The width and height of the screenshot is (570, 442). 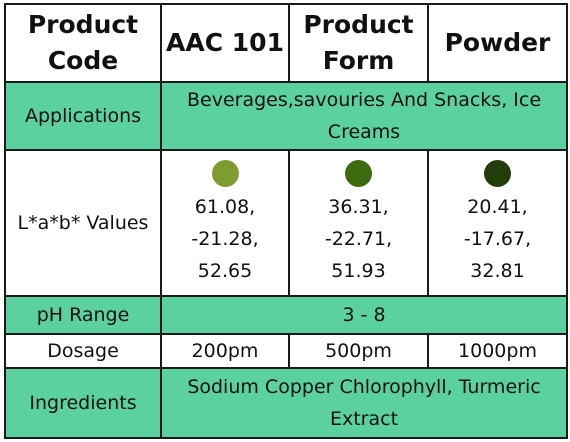 What do you see at coordinates (83, 116) in the screenshot?
I see `applications-label: Applications` at bounding box center [83, 116].